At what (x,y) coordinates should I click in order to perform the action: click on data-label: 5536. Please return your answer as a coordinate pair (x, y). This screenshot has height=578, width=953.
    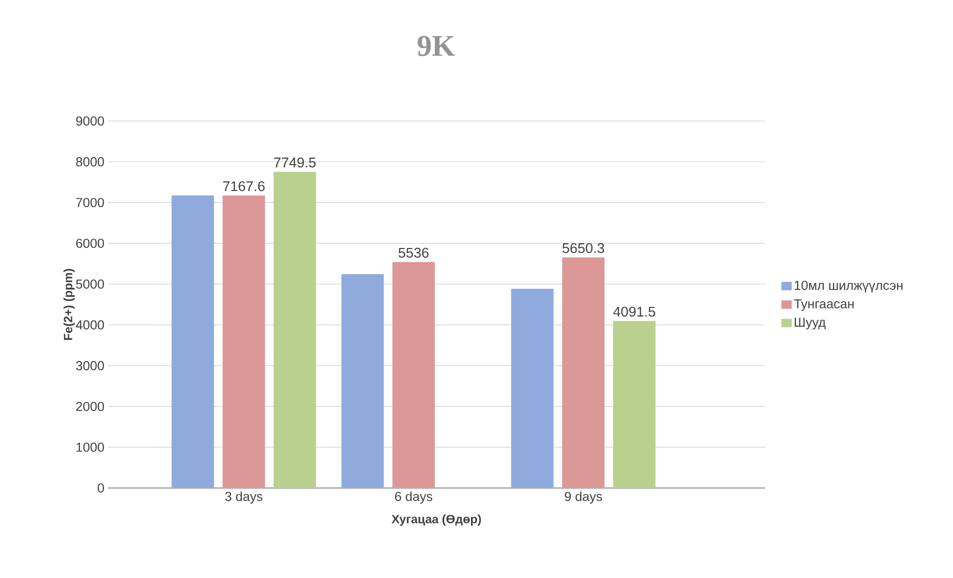
    Looking at the image, I should click on (413, 253).